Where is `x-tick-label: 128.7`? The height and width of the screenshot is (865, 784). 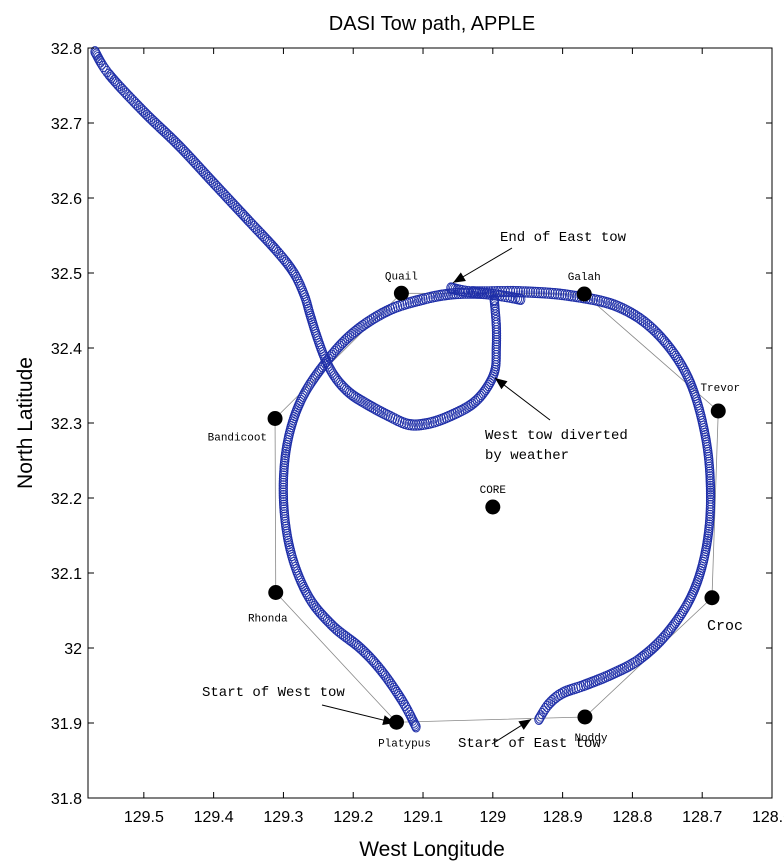 x-tick-label: 128.7 is located at coordinates (702, 817).